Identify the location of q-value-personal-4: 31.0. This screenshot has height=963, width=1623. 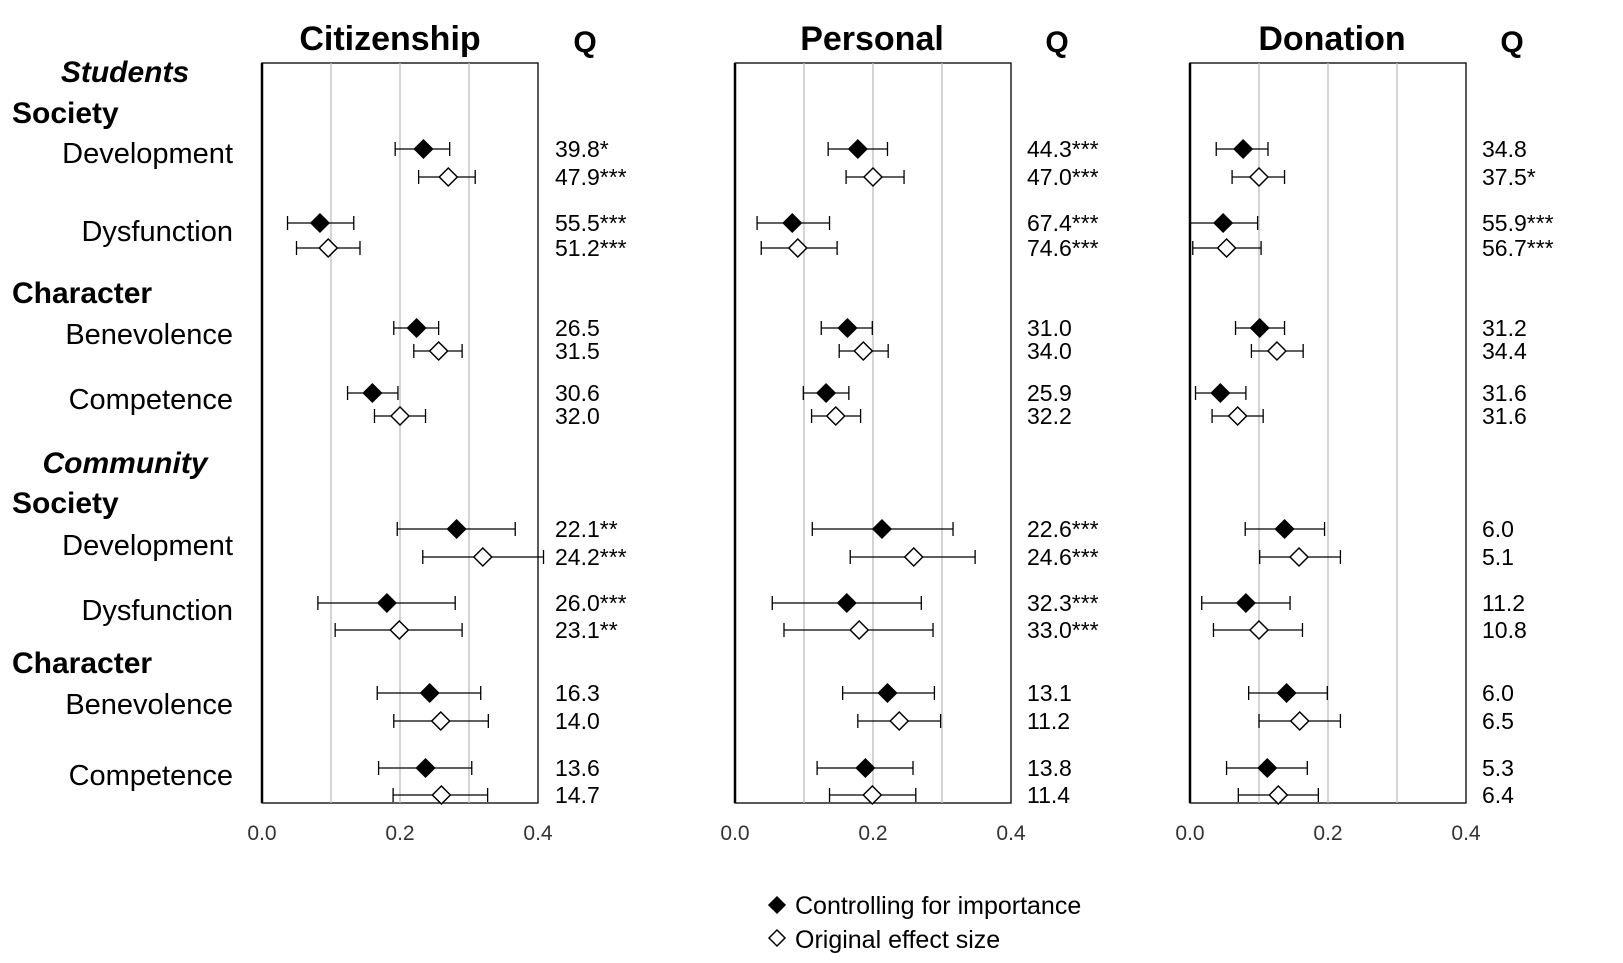
(1049, 328).